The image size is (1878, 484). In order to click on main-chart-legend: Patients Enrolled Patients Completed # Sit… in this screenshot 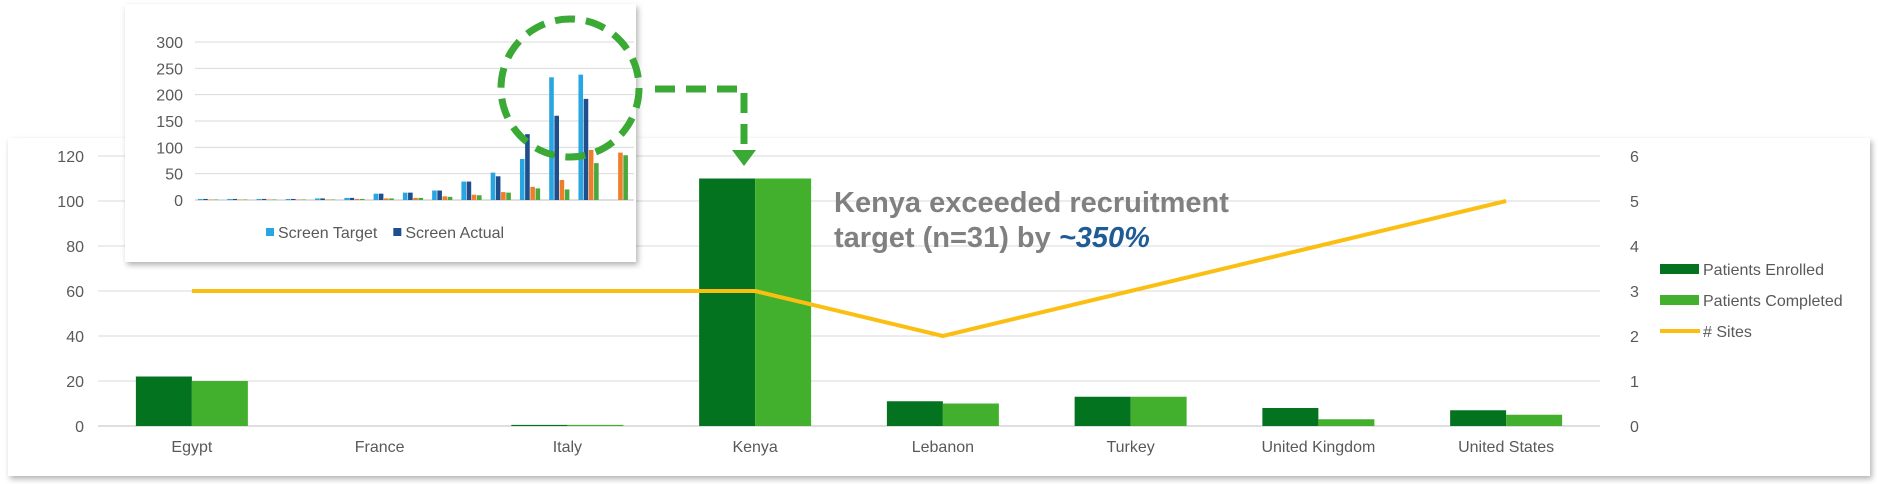, I will do `click(1751, 301)`.